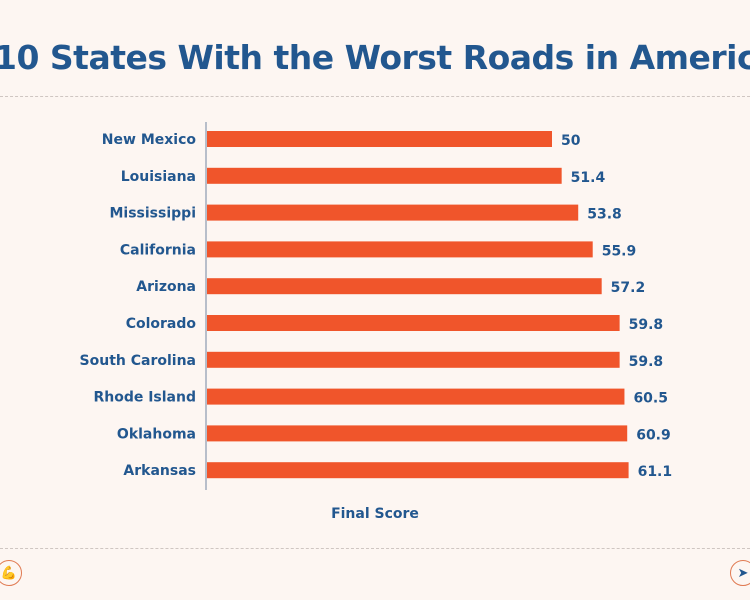  I want to click on bar-south-carolina, so click(413, 359).